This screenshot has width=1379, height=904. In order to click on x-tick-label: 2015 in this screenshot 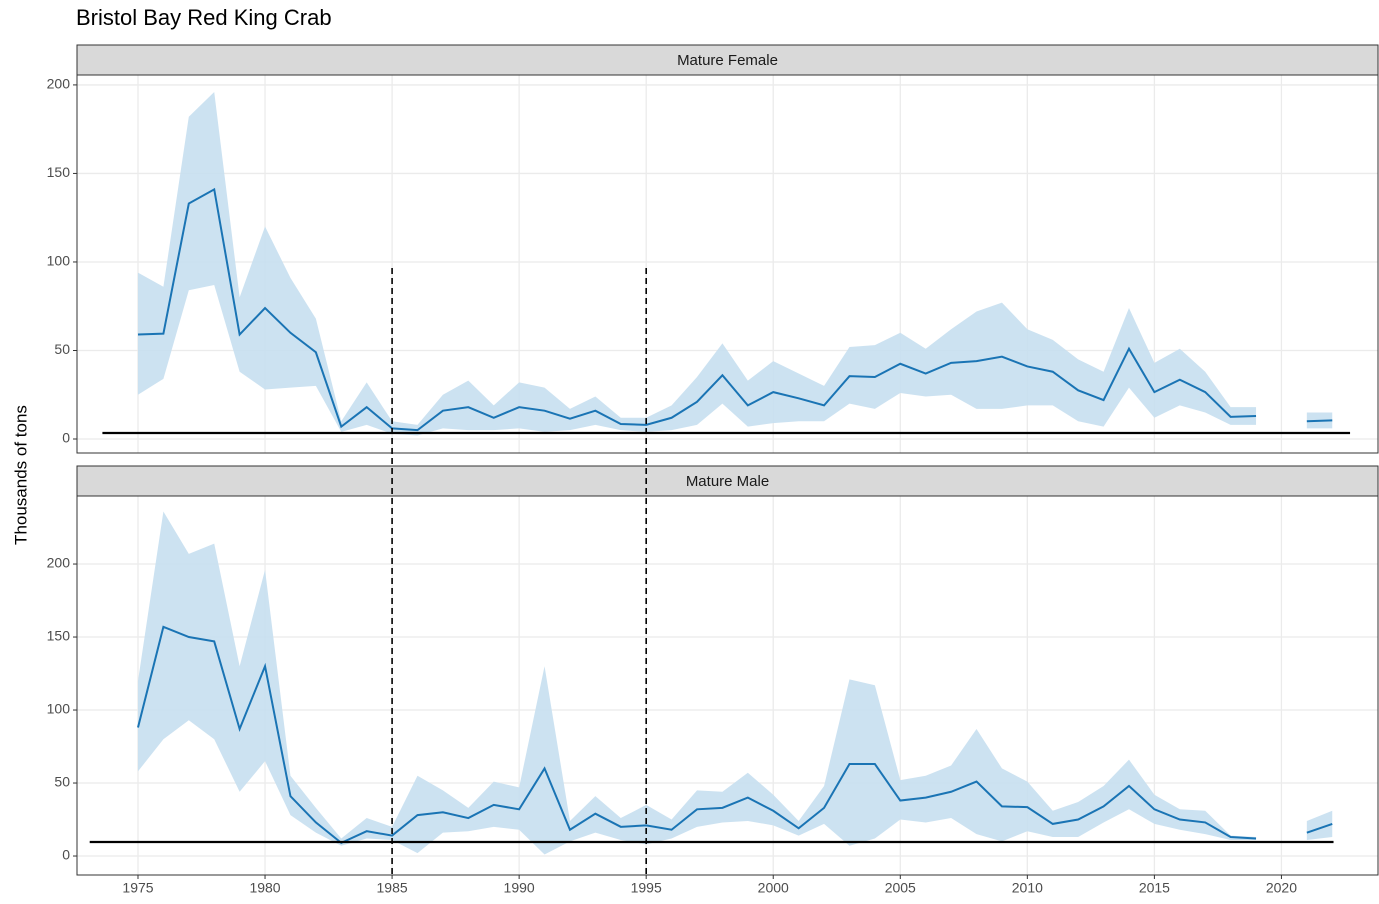, I will do `click(1154, 888)`.